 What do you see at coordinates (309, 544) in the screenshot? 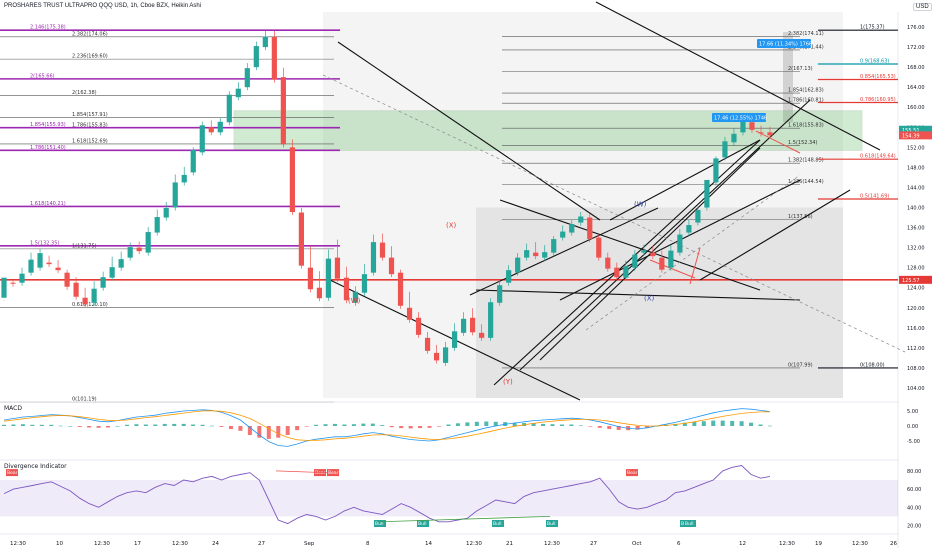
I see `time-axis-tick: Sep` at bounding box center [309, 544].